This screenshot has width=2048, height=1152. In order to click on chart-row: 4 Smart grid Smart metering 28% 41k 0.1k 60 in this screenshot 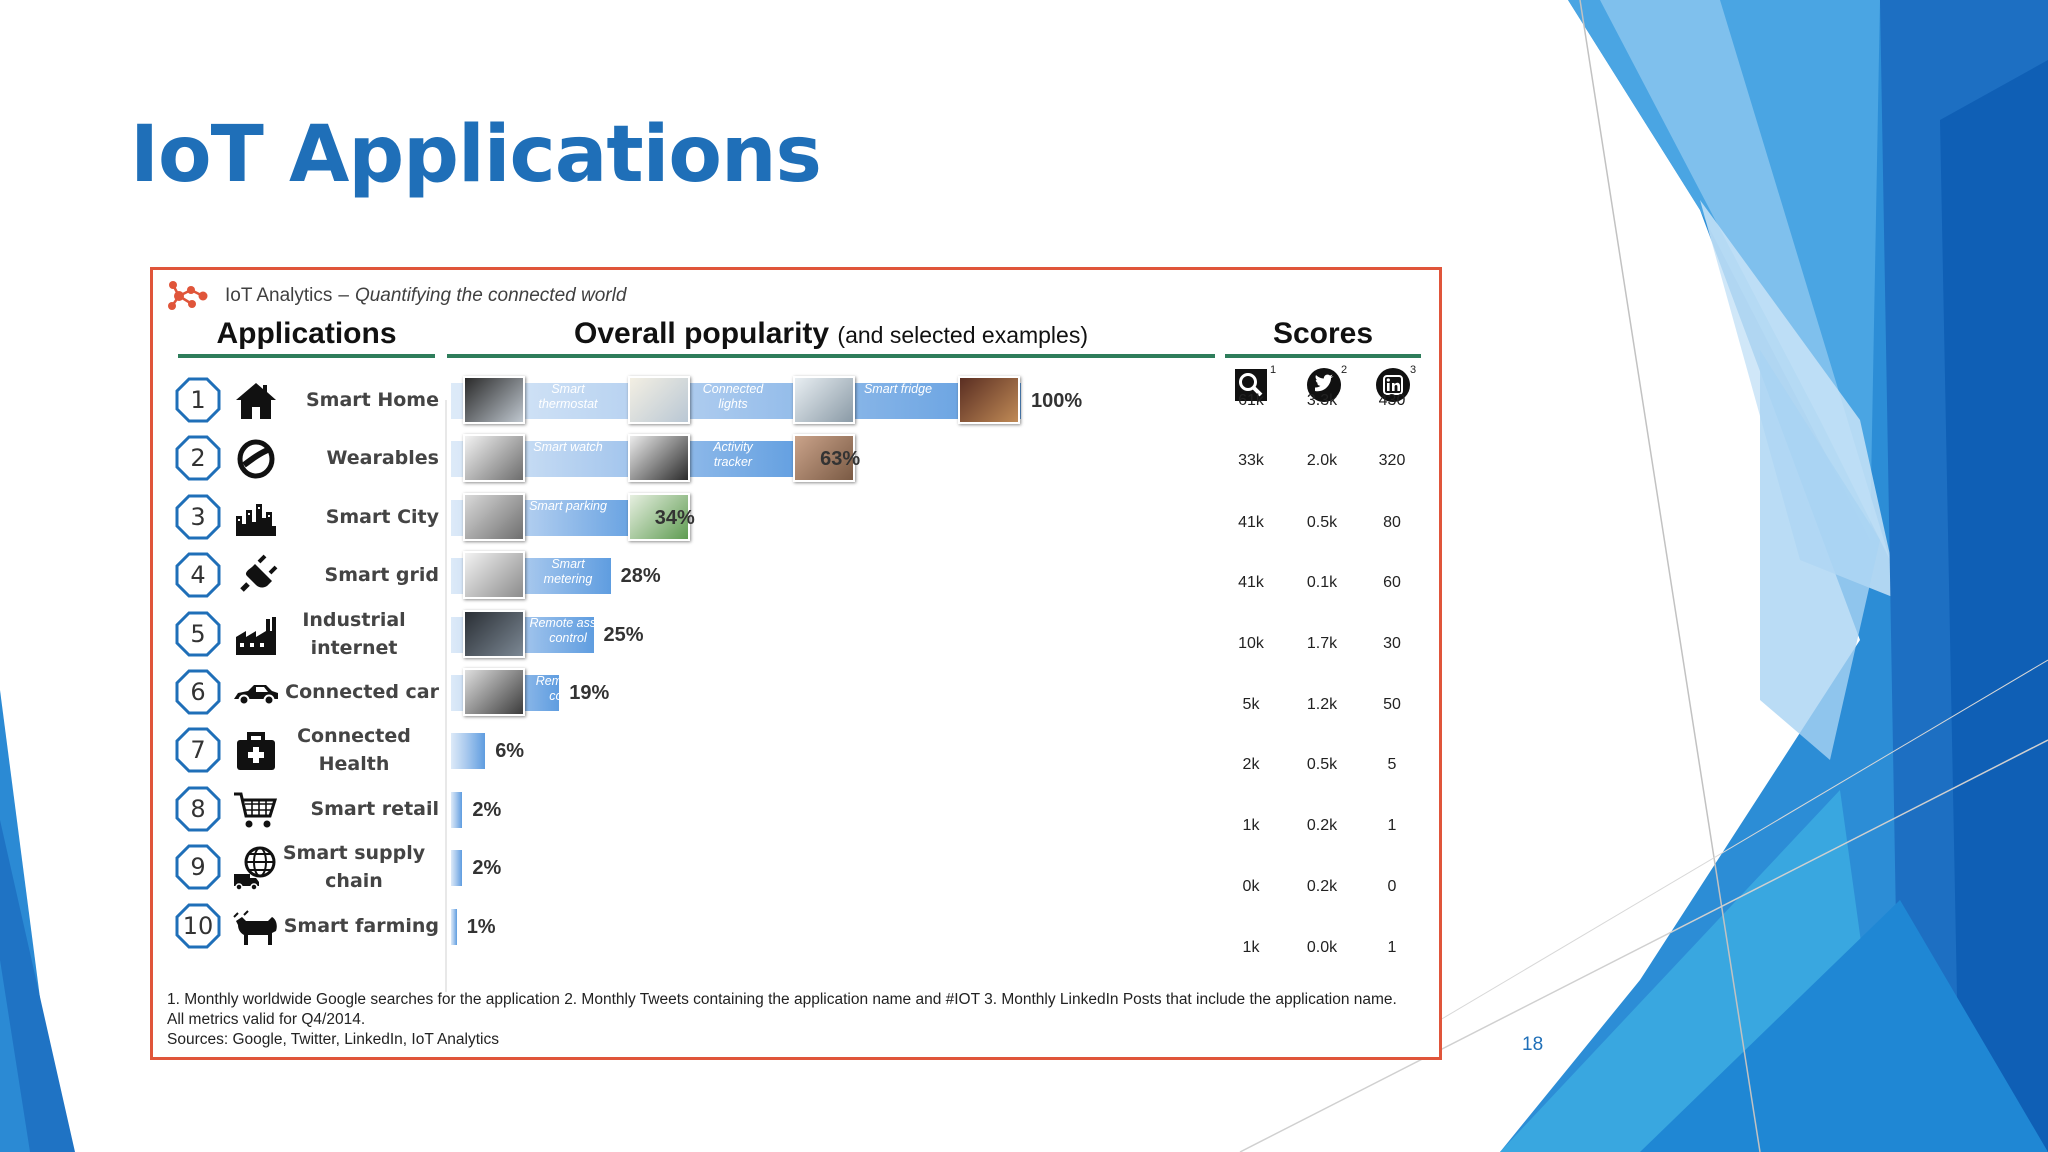, I will do `click(796, 575)`.